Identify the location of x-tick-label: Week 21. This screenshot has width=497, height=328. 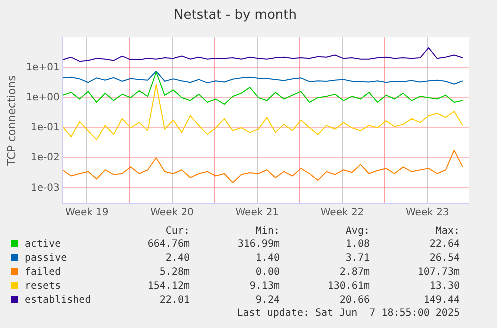
(258, 213).